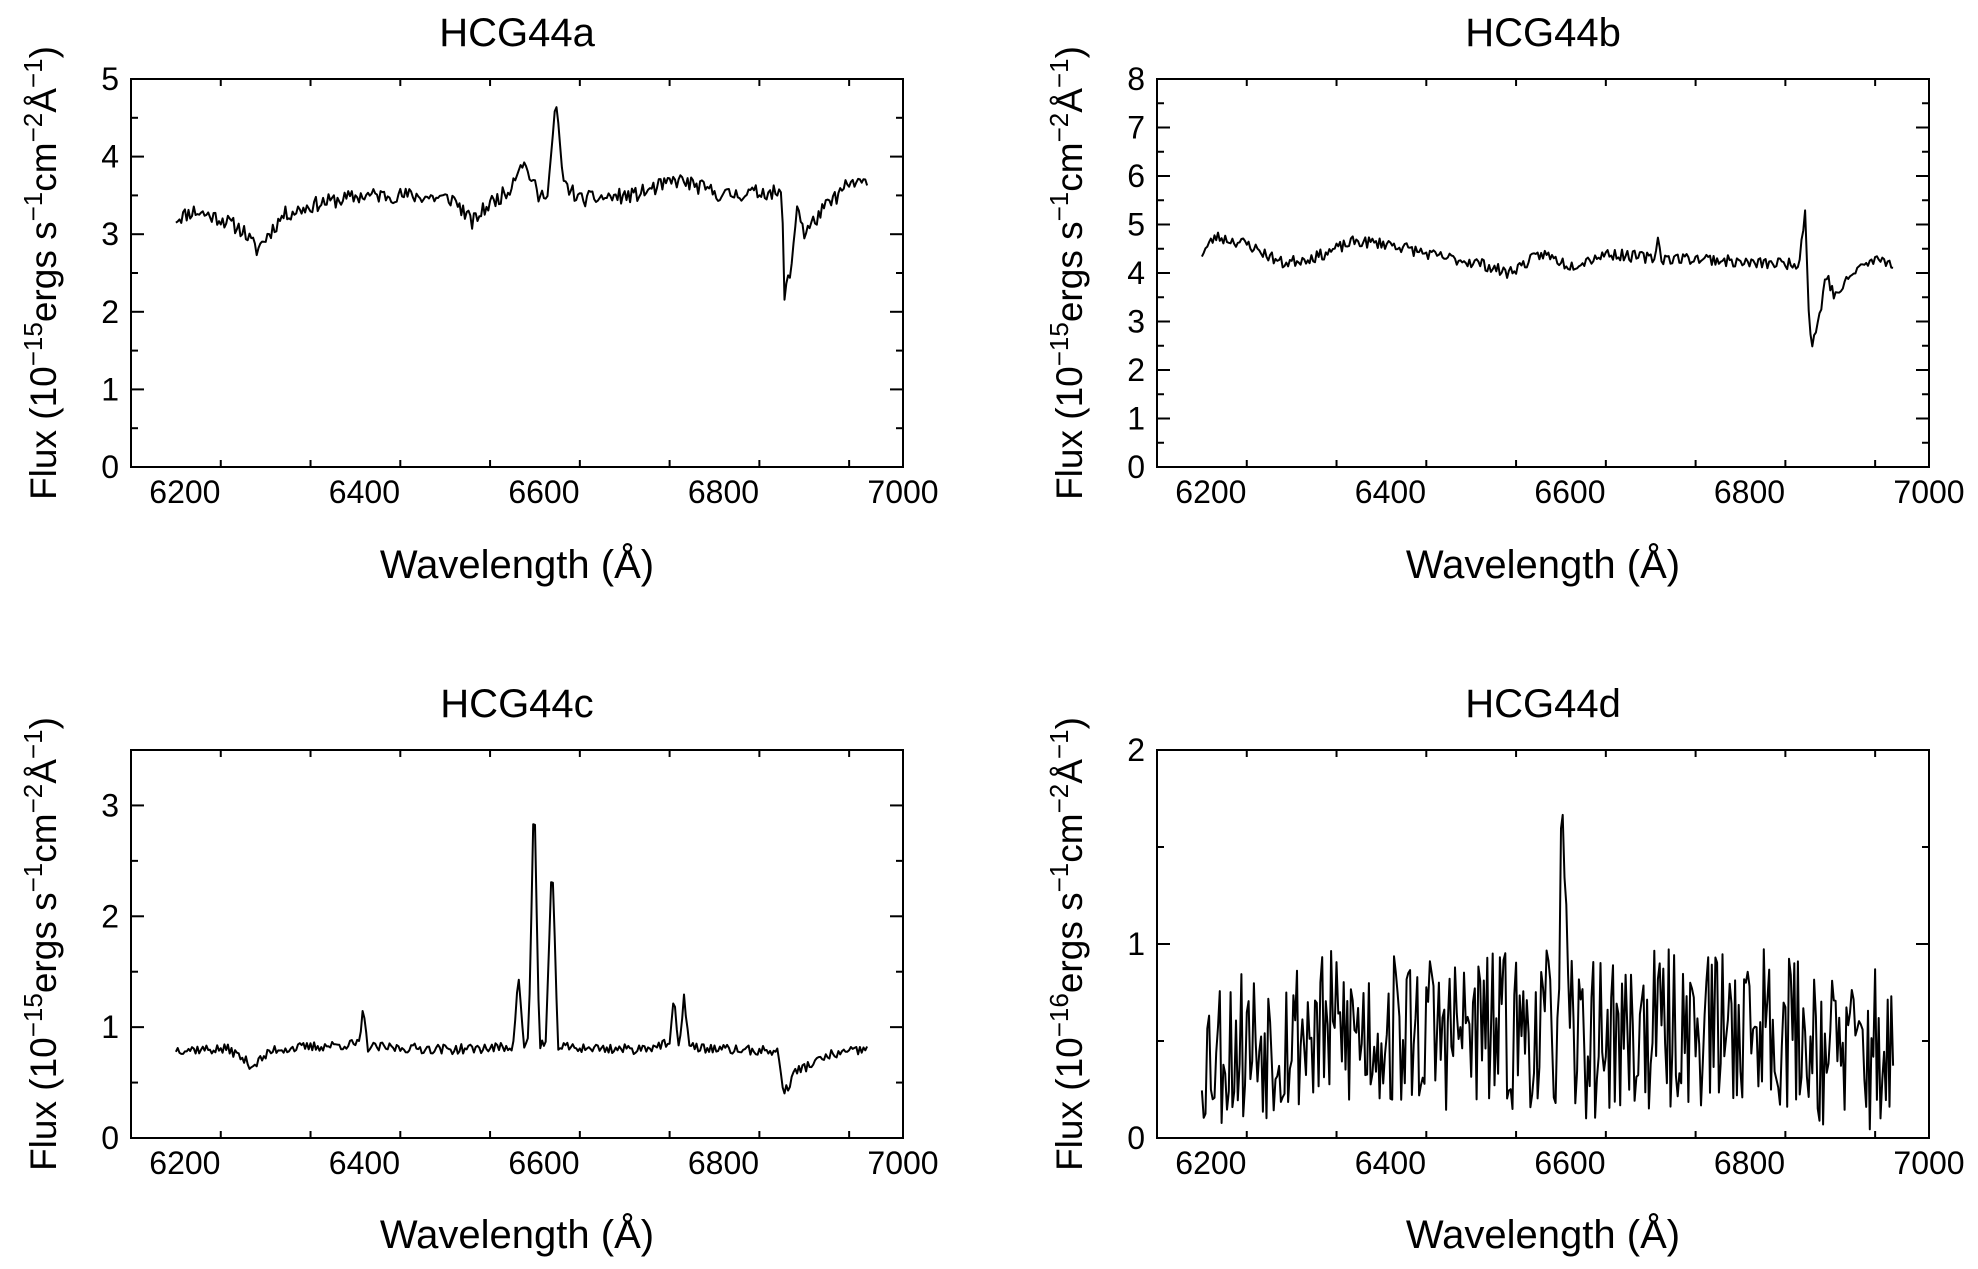  Describe the element at coordinates (1136, 128) in the screenshot. I see `y-tick-label: 7` at that location.